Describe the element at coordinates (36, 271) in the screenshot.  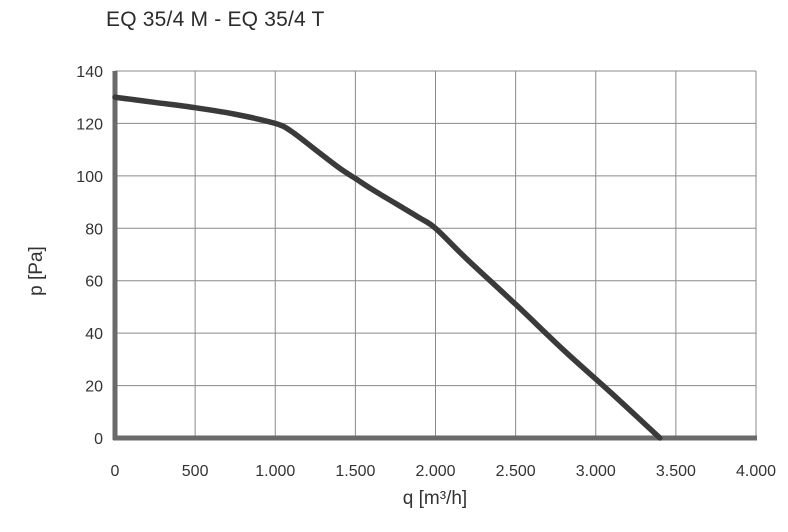
I see `y-axis-title: p [Pa]` at that location.